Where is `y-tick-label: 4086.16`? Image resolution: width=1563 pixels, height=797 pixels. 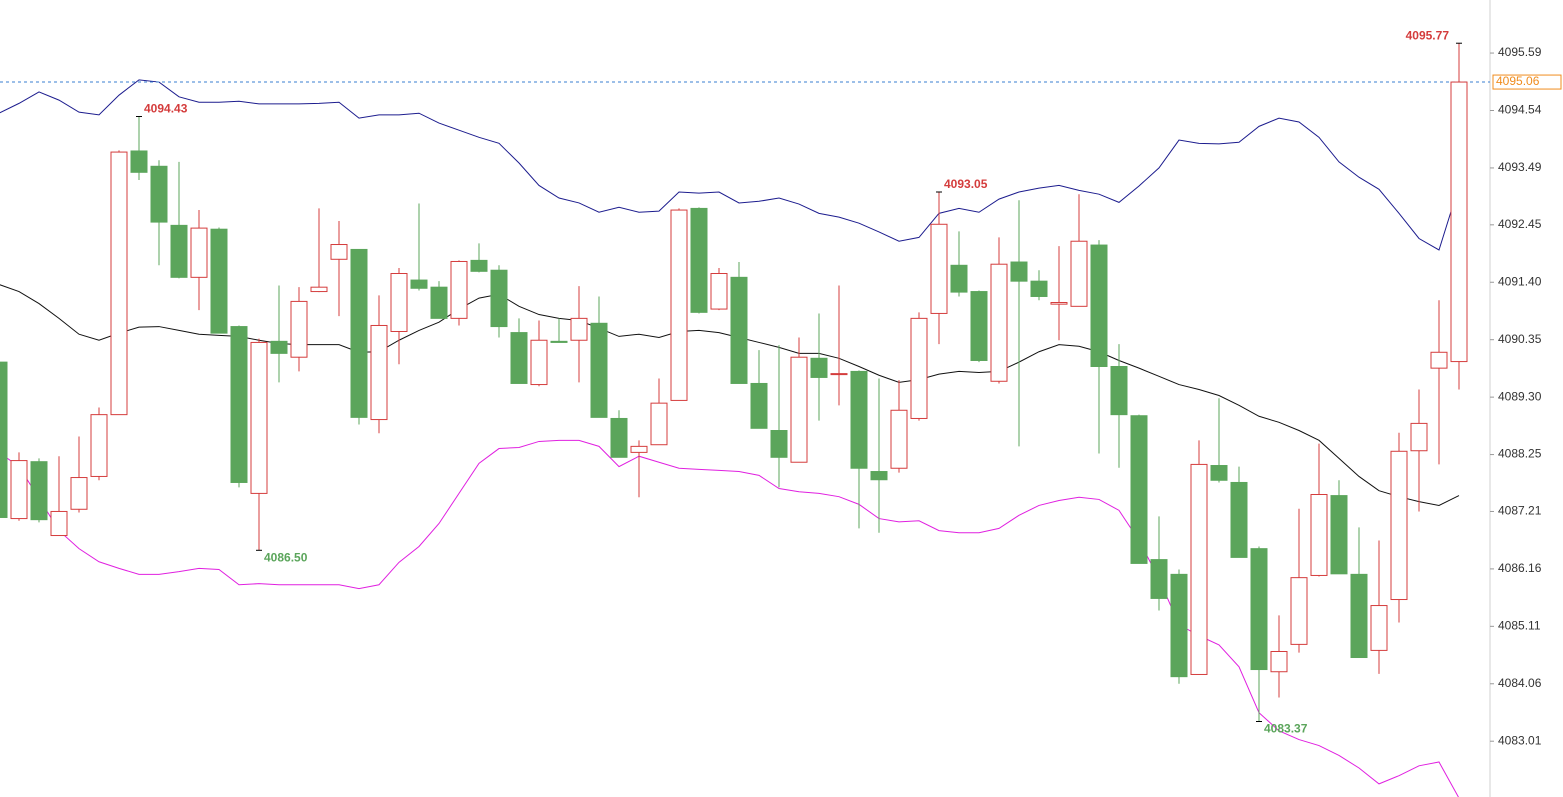
y-tick-label: 4086.16 is located at coordinates (1520, 568).